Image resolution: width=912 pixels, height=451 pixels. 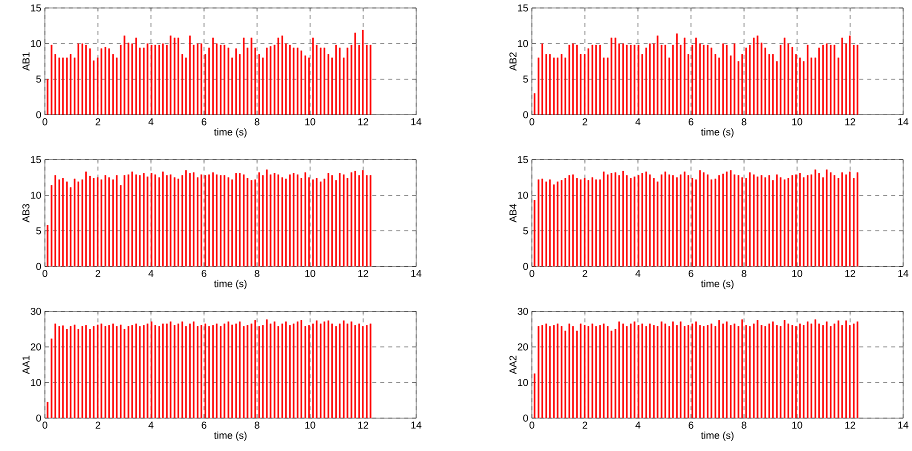 I want to click on y-axis-title: AA1, so click(x=26, y=365).